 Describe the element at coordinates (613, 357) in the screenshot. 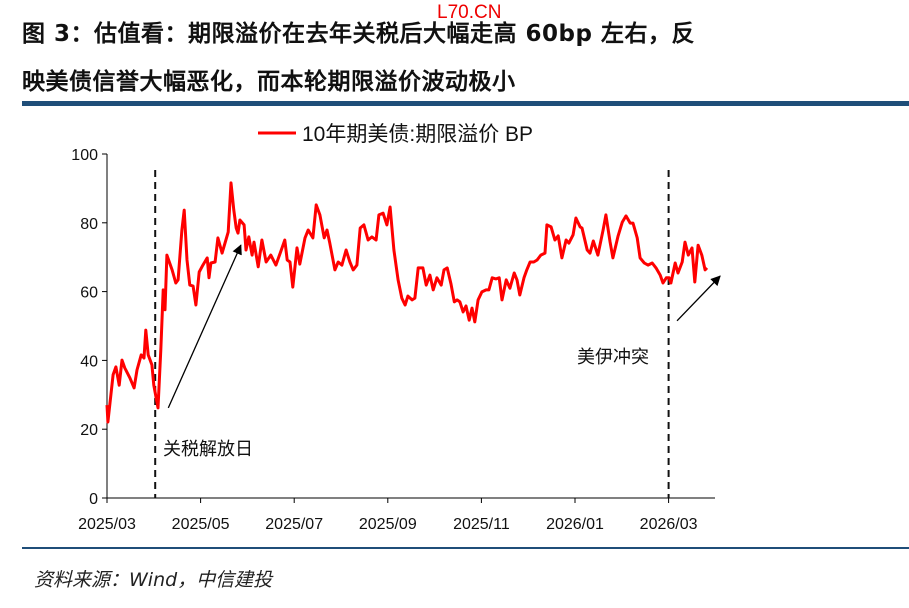

I see `event-label-conflict: 美伊冲突` at that location.